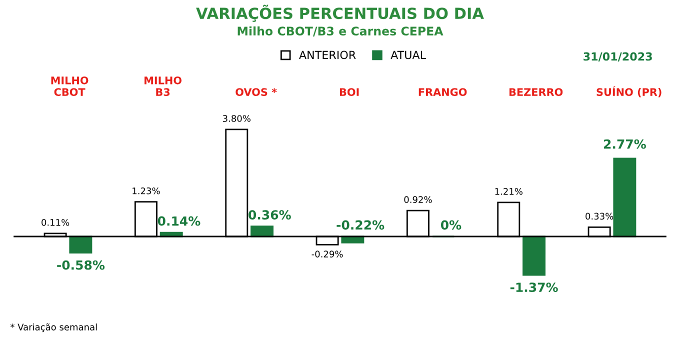 The width and height of the screenshot is (680, 338). I want to click on chart-title: VARIAÇÕES PERCENTUAIS DO DIA, so click(340, 13).